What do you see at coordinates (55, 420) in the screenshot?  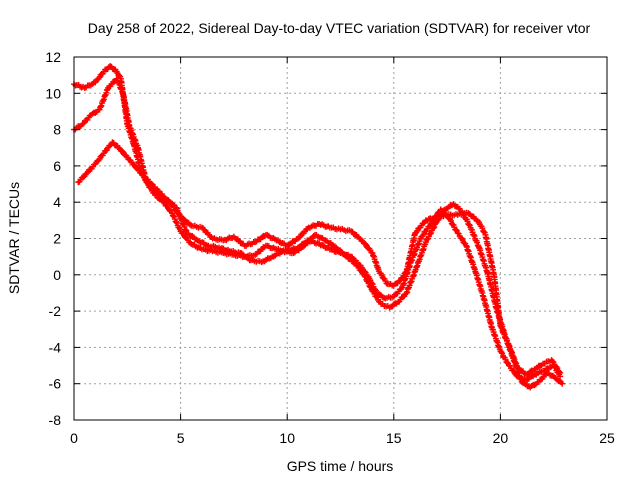 I see `y-tick-label: -8` at bounding box center [55, 420].